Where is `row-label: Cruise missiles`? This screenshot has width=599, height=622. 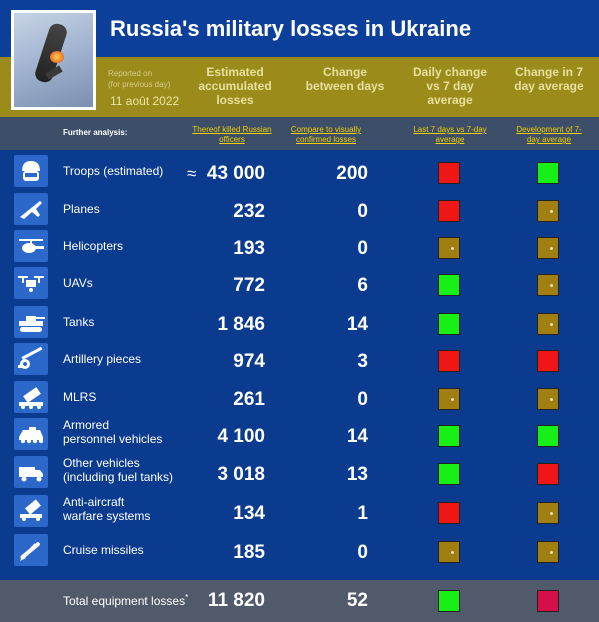 row-label: Cruise missiles is located at coordinates (103, 550).